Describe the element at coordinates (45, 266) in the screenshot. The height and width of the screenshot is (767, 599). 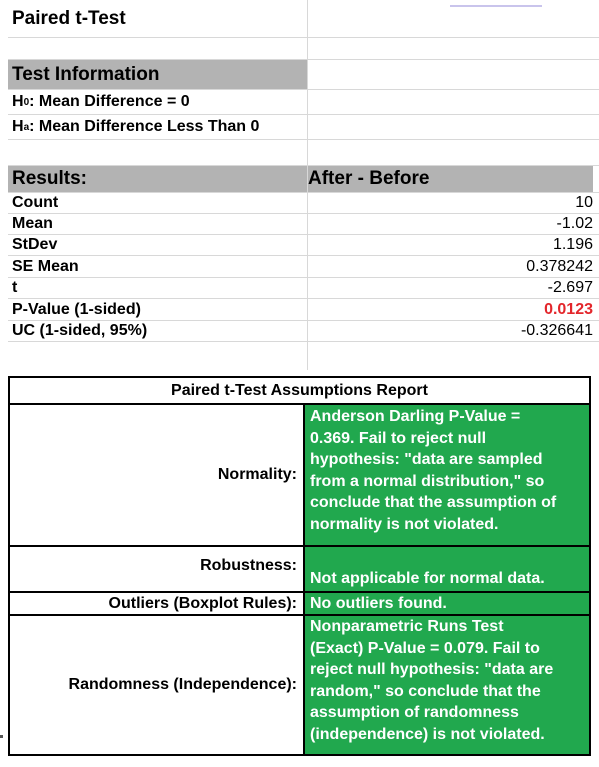
I see `result-label: SE Mean` at that location.